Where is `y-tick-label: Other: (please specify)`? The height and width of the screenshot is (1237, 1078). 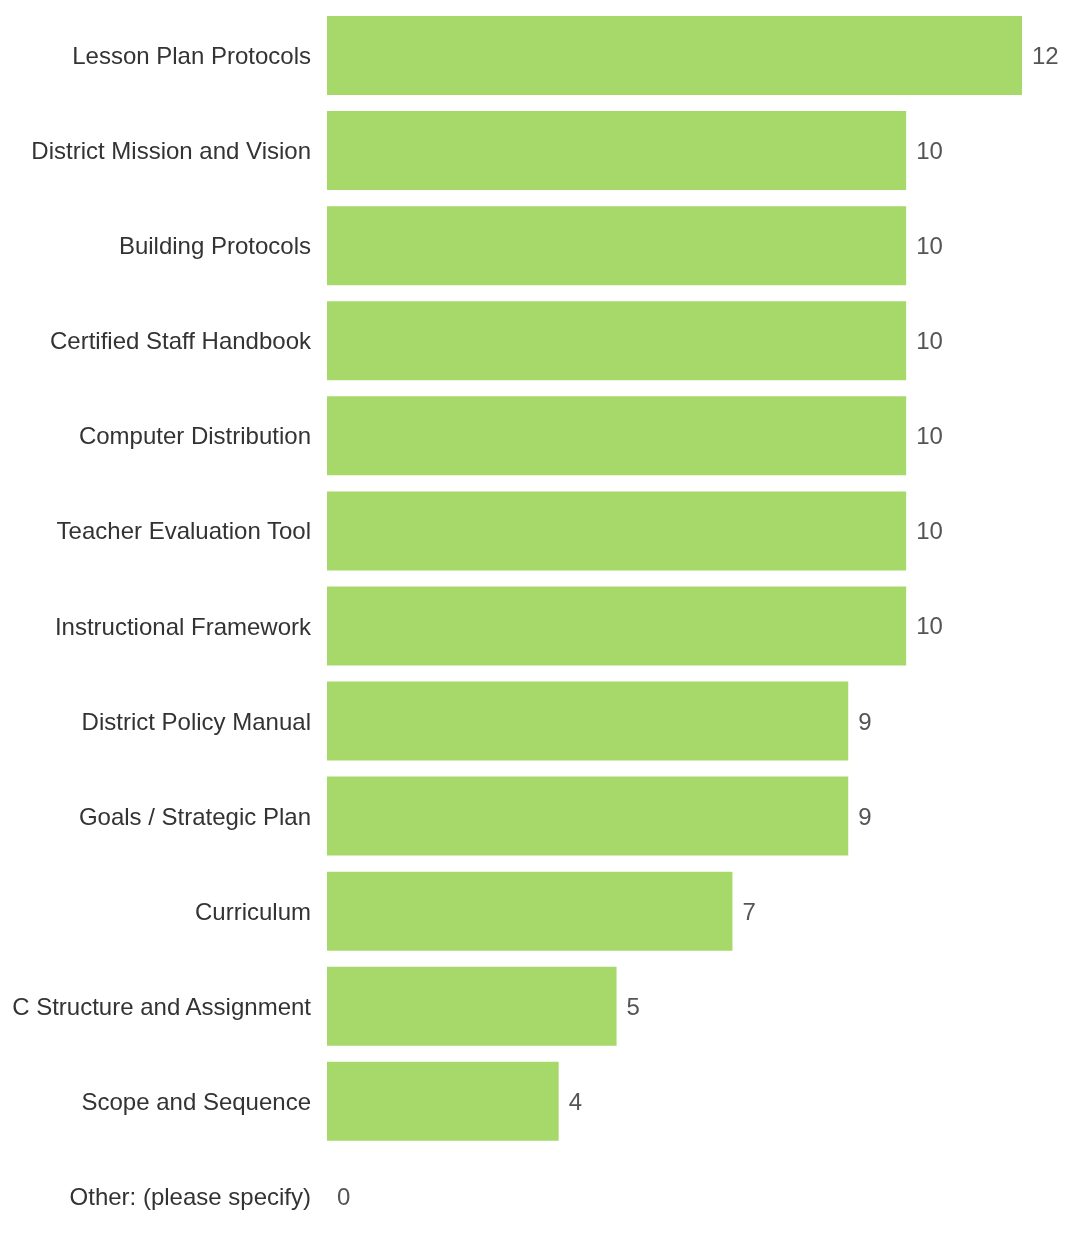 y-tick-label: Other: (please specify) is located at coordinates (190, 1196).